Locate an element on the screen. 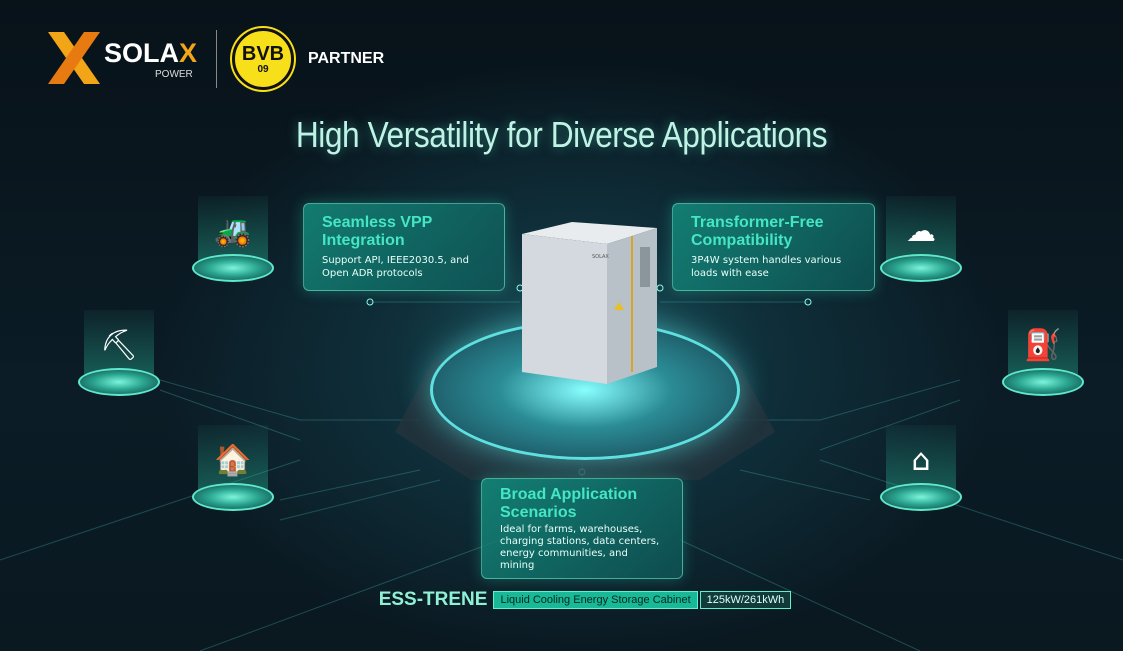  platform-charging: ⛽ is located at coordinates (1043, 355).